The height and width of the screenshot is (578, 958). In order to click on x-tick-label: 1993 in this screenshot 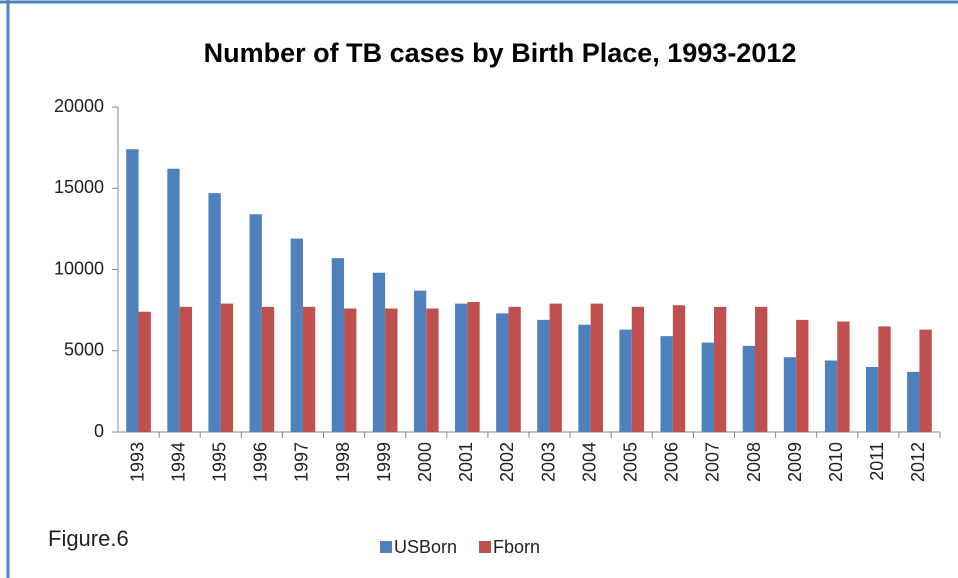, I will do `click(137, 462)`.